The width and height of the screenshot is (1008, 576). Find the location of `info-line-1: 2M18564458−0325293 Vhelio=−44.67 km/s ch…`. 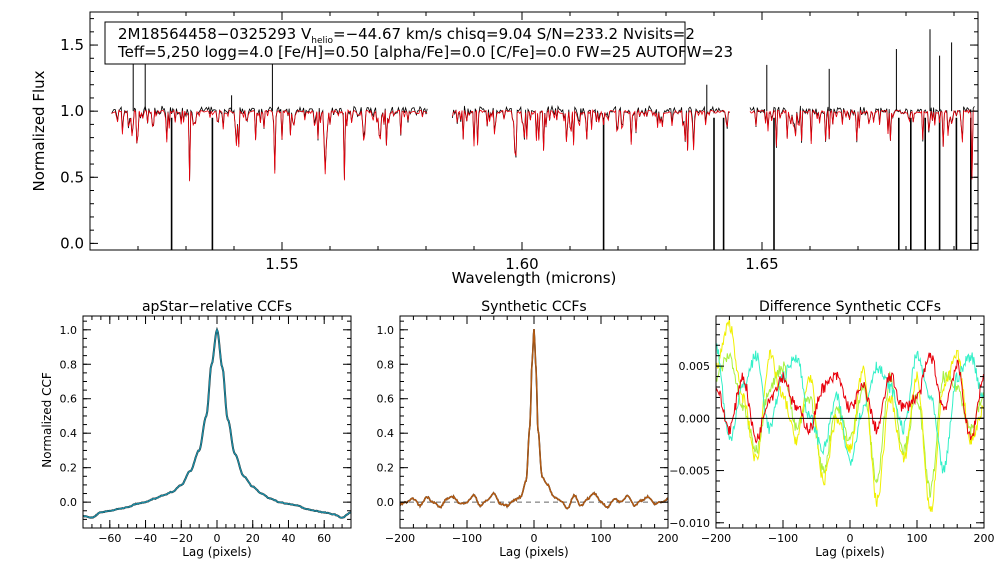

info-line-1: 2M18564458−0325293 Vhelio=−44.67 km/s ch… is located at coordinates (406, 35).